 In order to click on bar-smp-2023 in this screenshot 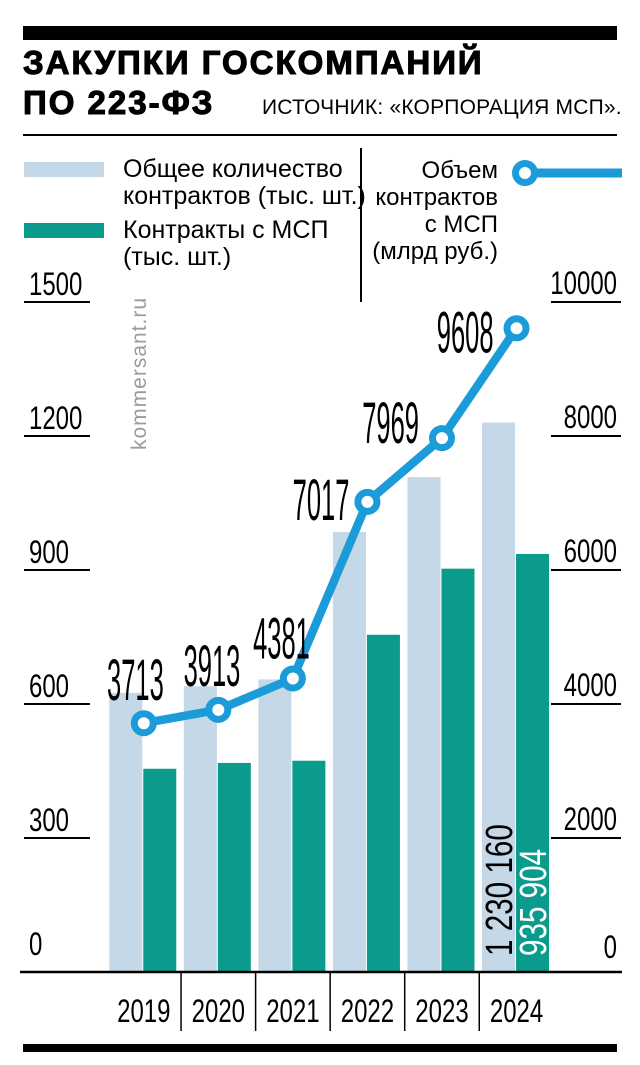, I will do `click(458, 770)`.